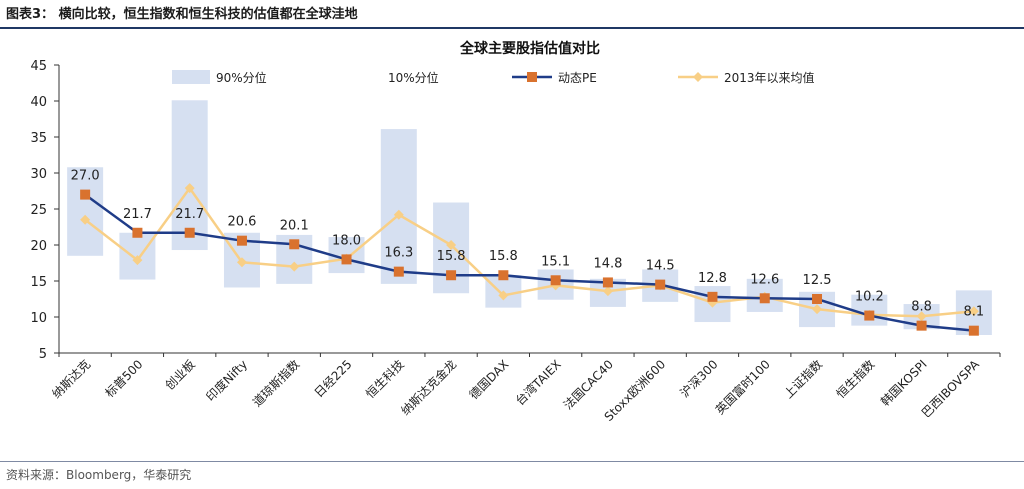  Describe the element at coordinates (182, 14) in the screenshot. I see `figure-title: 图表3： 横向比较，恒生指数和恒生科技的估值都在全球洼地` at that location.